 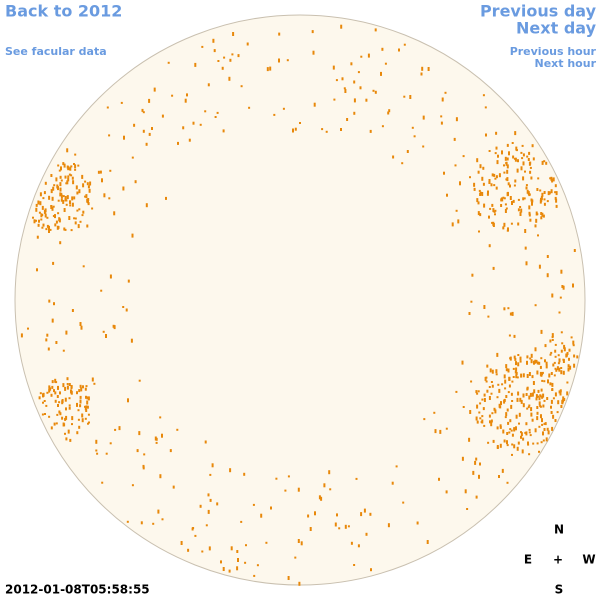 I want to click on previous-hour-link: Previous hour, so click(x=553, y=51).